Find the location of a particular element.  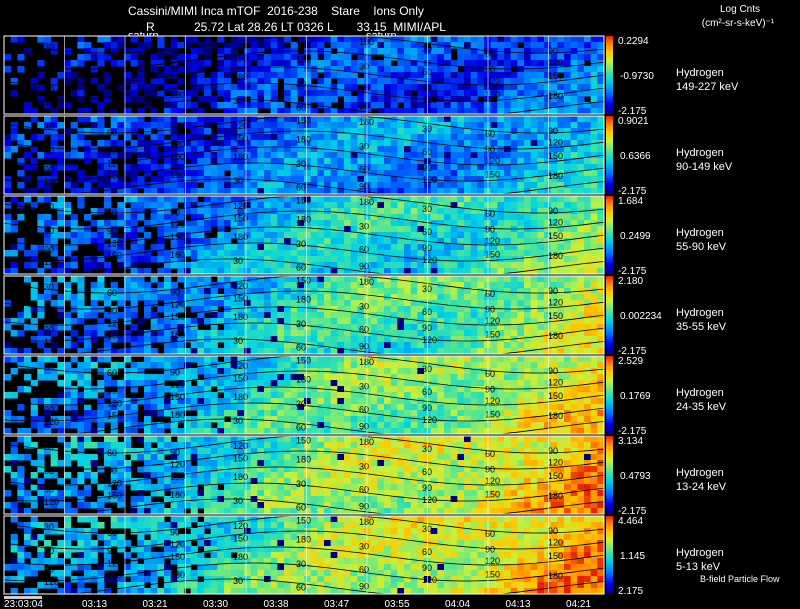

colorbar-min-label: -2.175 is located at coordinates (632, 191).